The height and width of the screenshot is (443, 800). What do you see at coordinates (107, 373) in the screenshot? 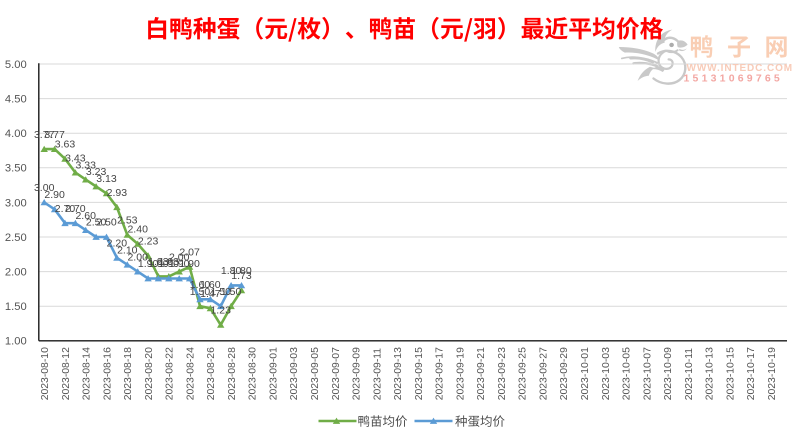
I see `svg-text: 2023-08-16` at bounding box center [107, 373].